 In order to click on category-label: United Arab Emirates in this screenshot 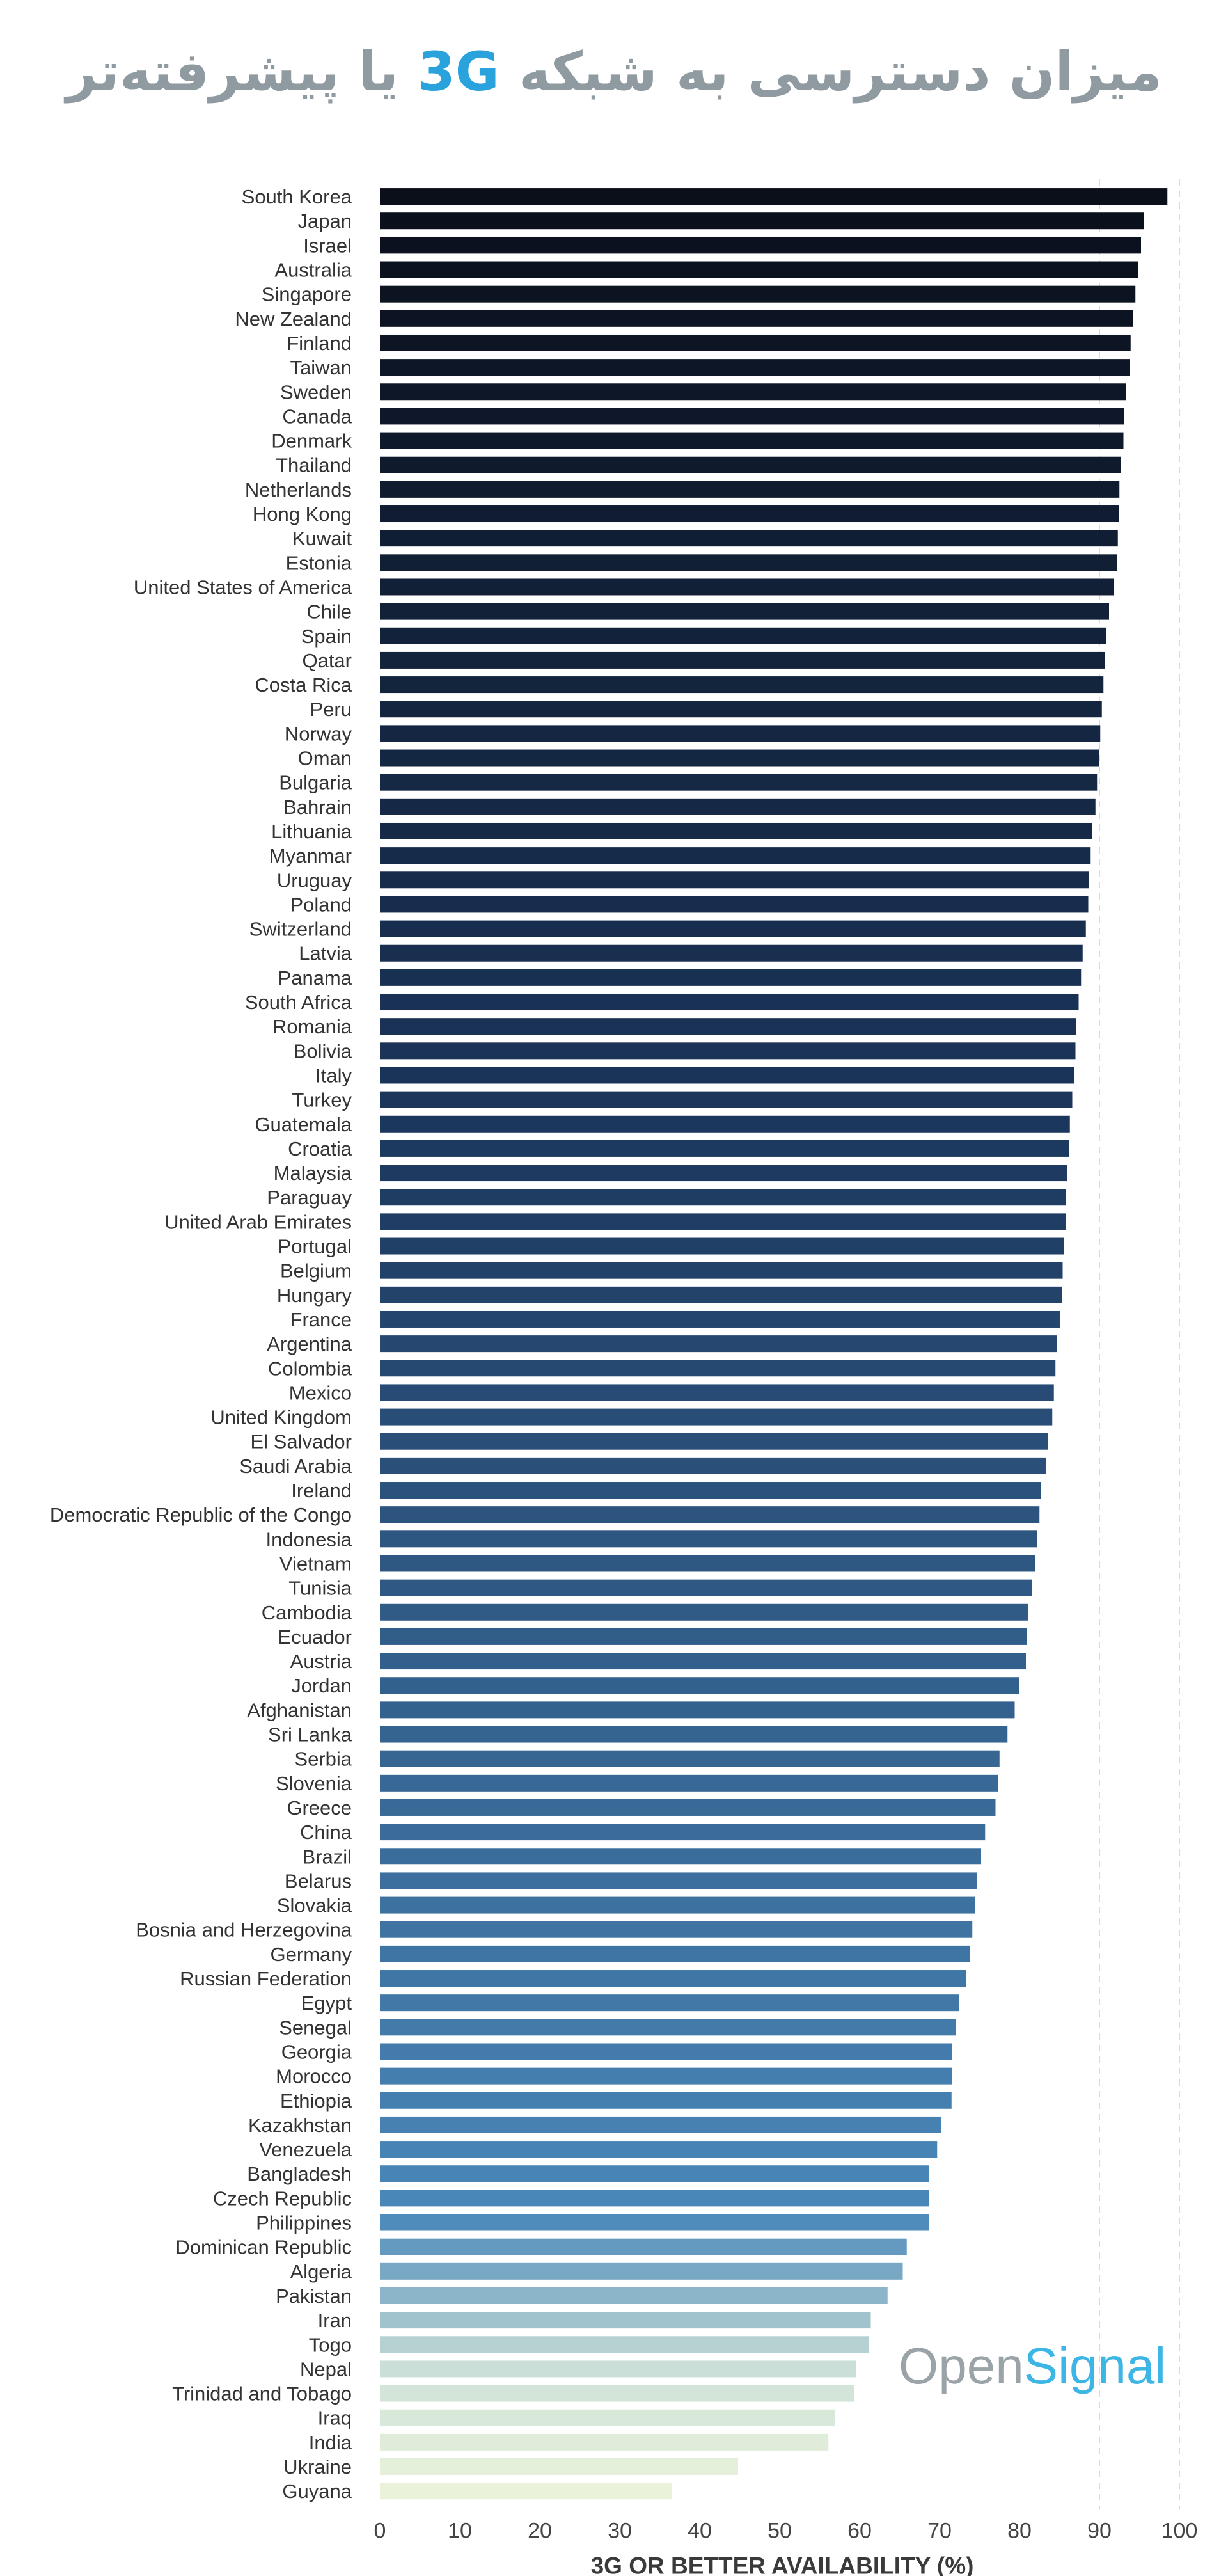, I will do `click(258, 1222)`.